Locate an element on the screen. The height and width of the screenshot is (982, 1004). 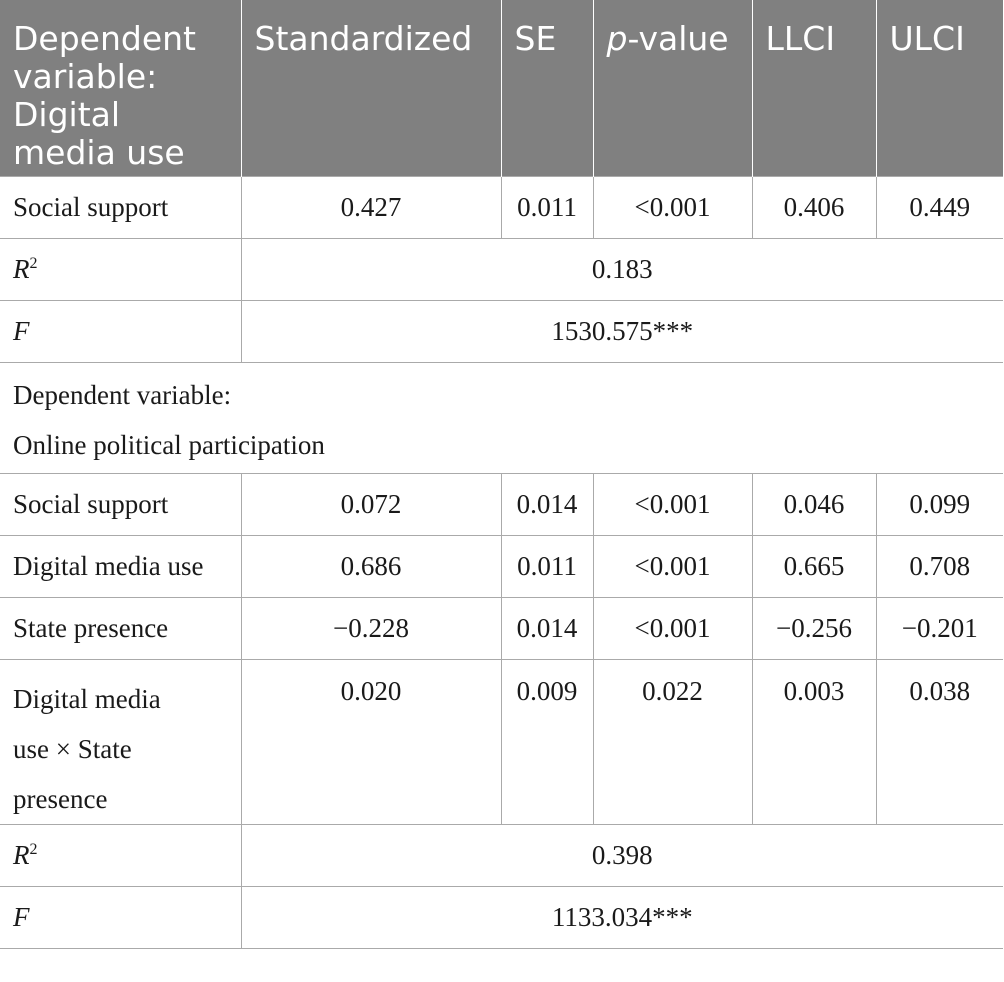
cell-llci: −0.256 is located at coordinates (814, 628).